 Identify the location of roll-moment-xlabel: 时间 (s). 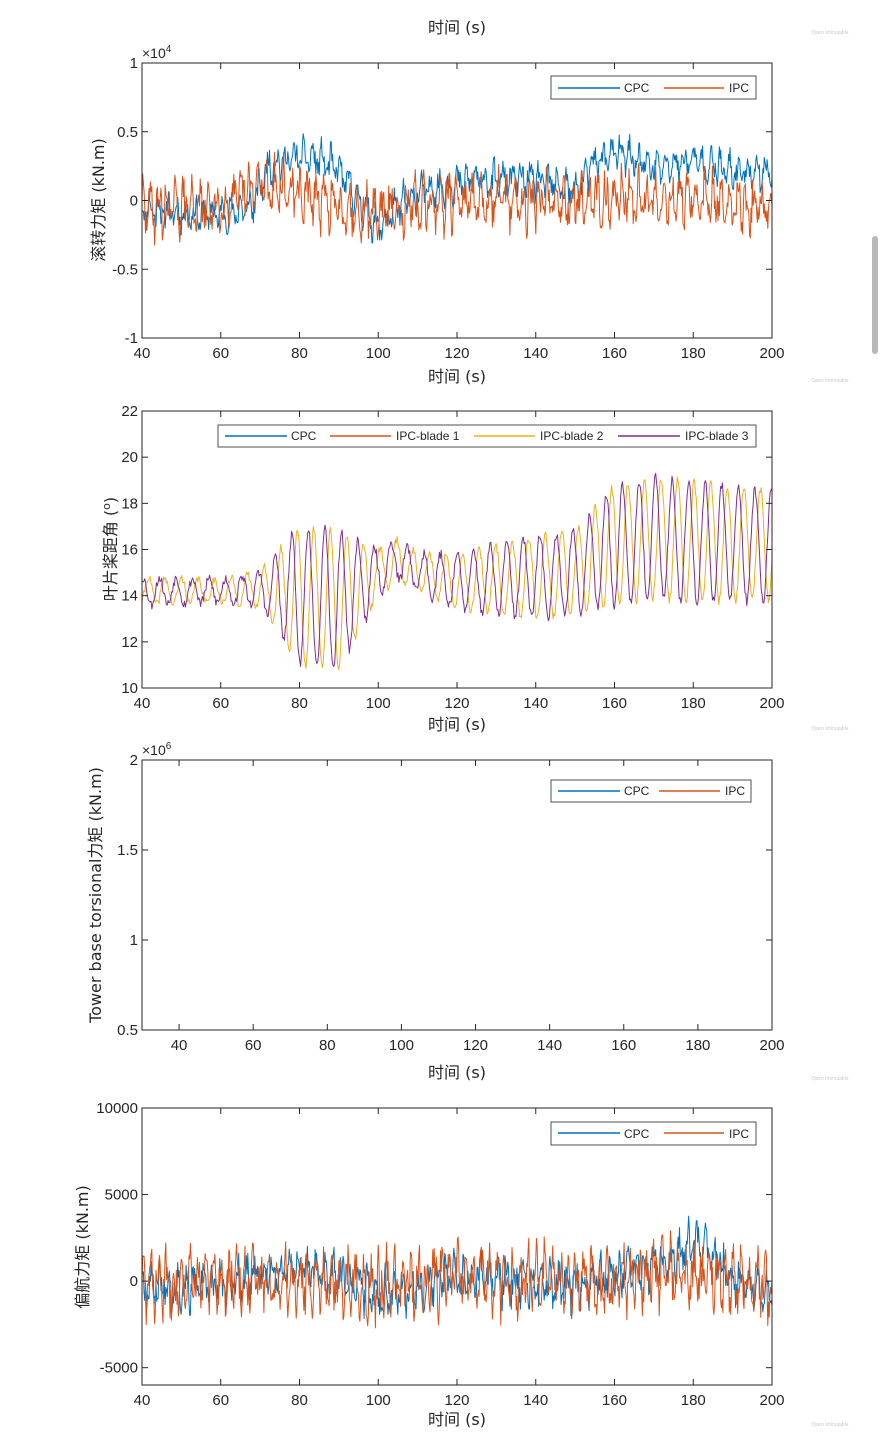
(457, 376).